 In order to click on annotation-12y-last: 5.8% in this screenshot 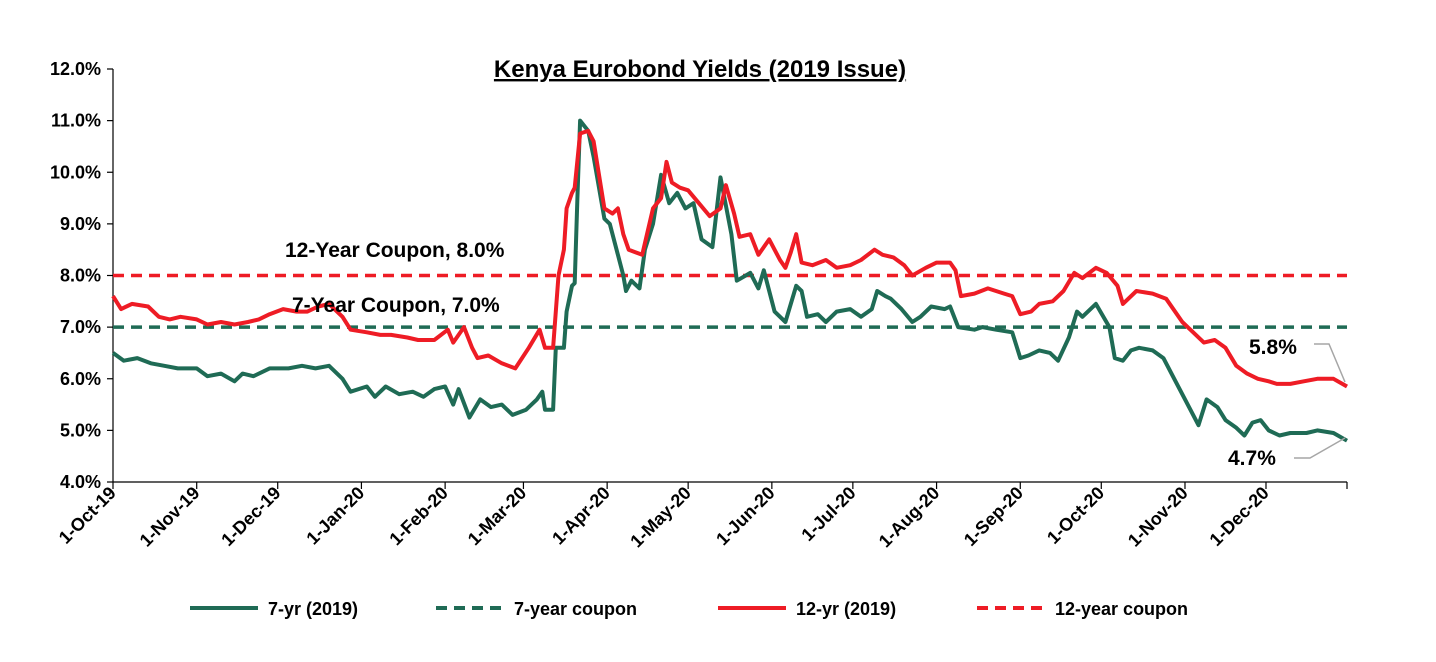, I will do `click(1273, 347)`.